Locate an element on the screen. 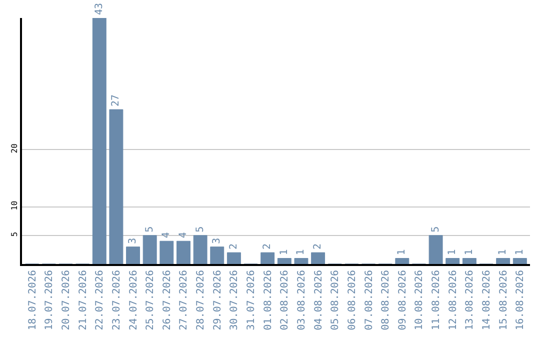 This screenshot has width=540, height=340. x-tick-label: 26.07.2026 is located at coordinates (167, 300).